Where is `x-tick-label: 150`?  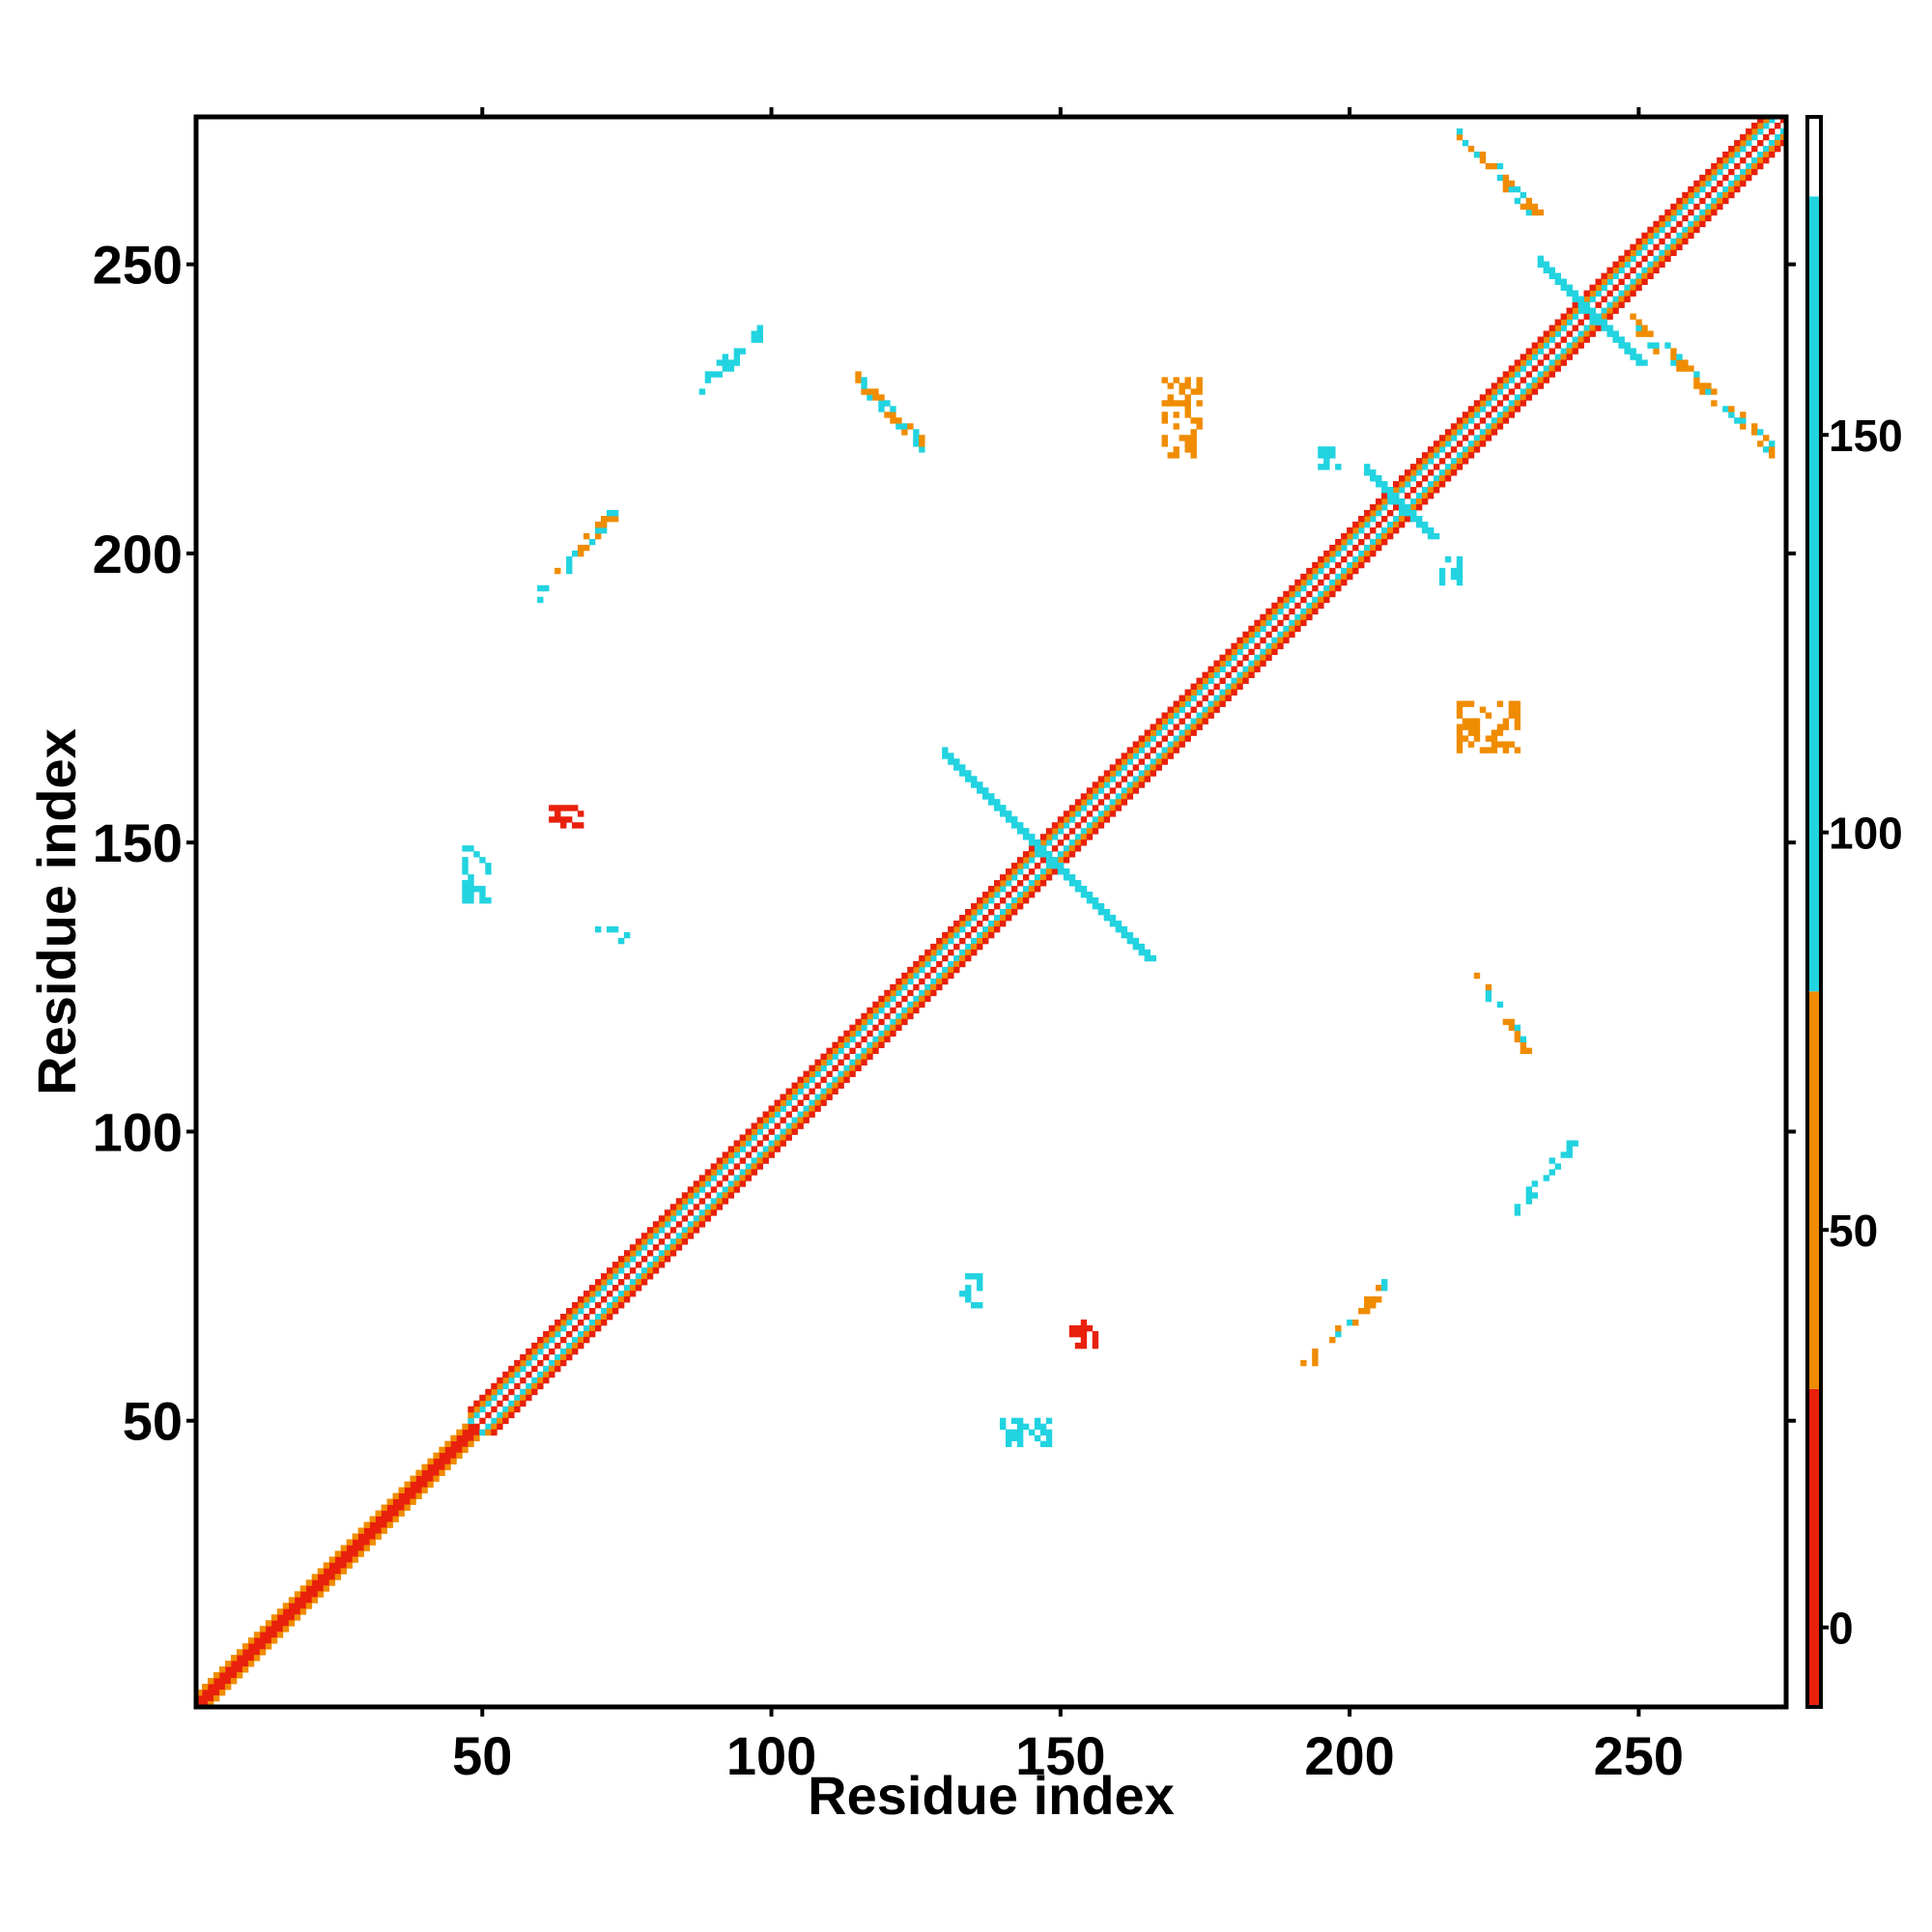
x-tick-label: 150 is located at coordinates (1060, 1755).